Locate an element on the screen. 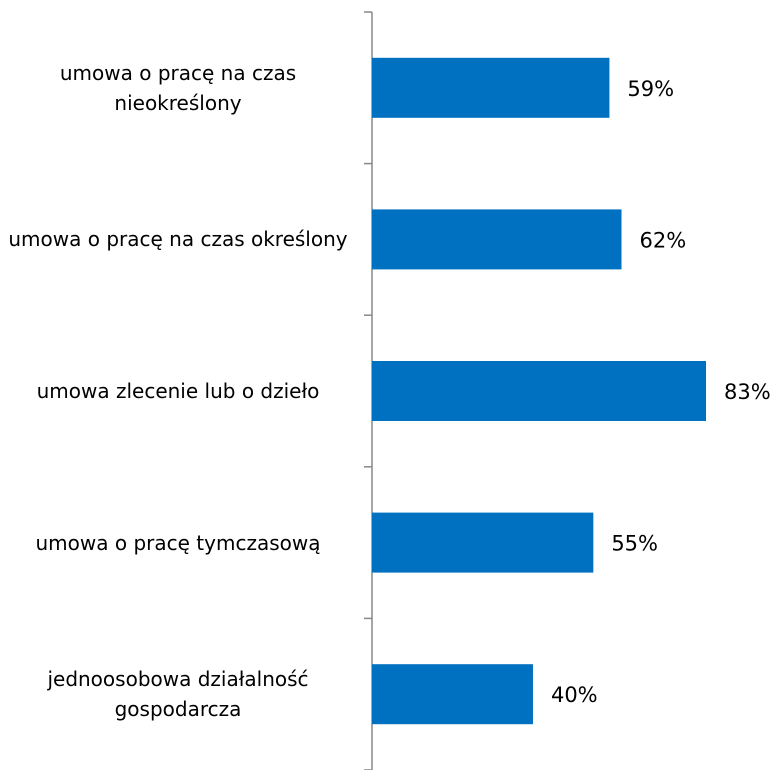  category-label: umowa zlecenie lub o dzieło is located at coordinates (178, 391).